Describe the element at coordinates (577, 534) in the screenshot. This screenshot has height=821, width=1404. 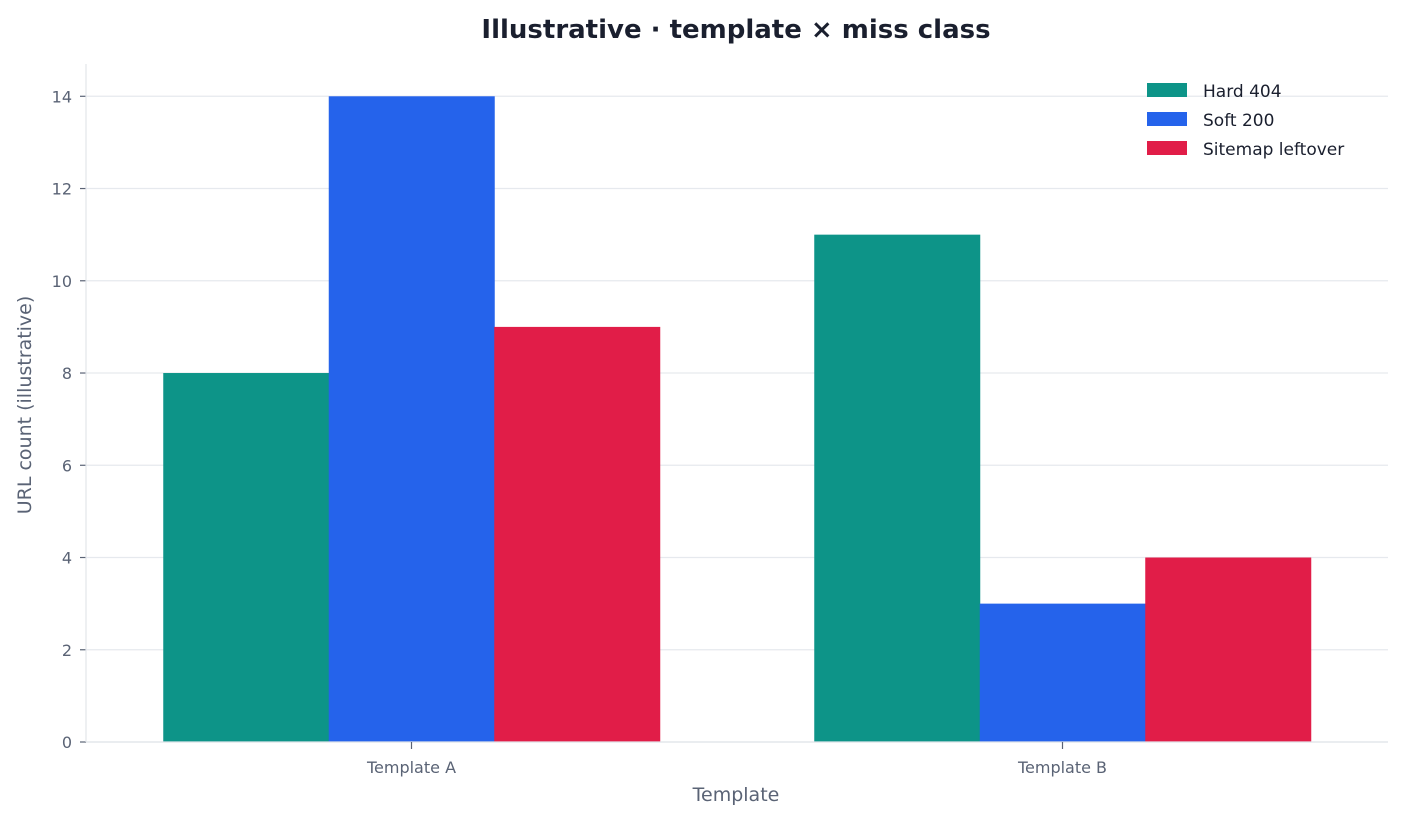
I see `bar-sitemap-leftover-template-a` at that location.